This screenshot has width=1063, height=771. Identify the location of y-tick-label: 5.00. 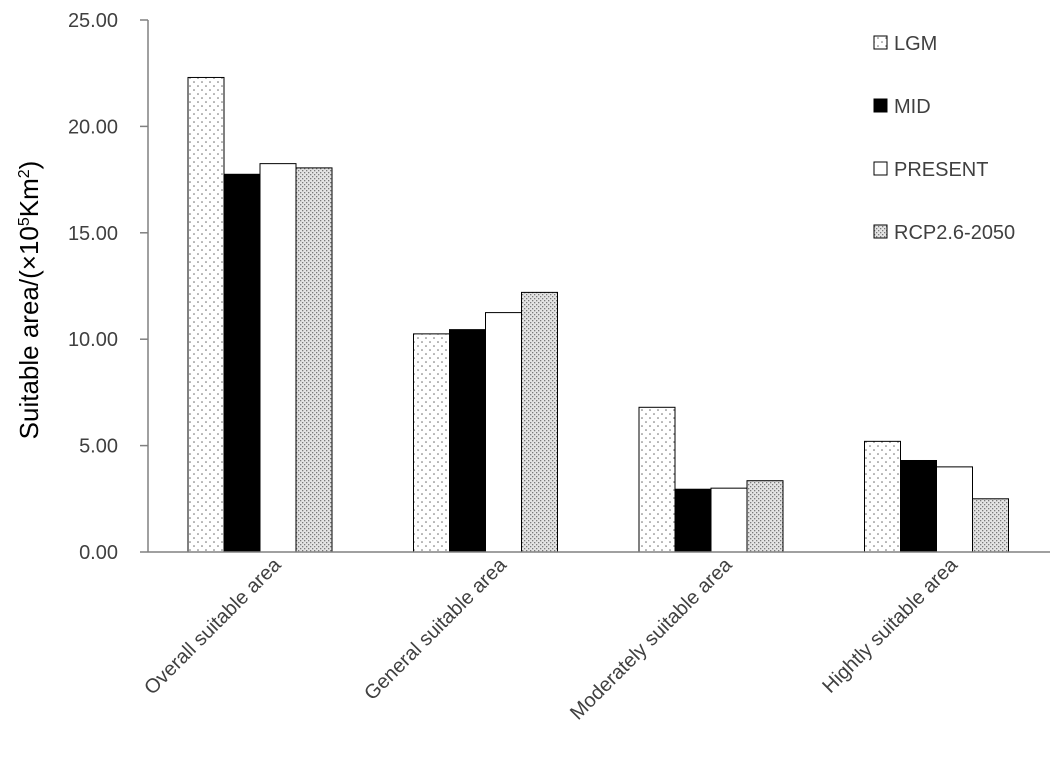
(98, 447).